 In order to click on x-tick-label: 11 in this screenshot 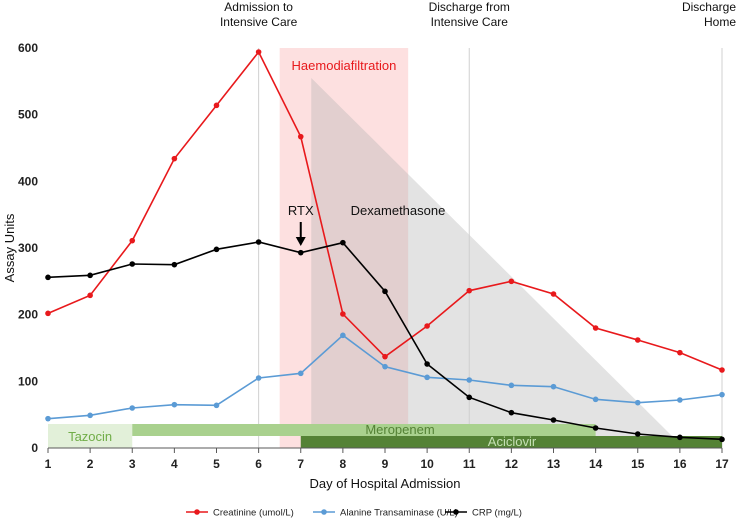, I will do `click(469, 464)`.